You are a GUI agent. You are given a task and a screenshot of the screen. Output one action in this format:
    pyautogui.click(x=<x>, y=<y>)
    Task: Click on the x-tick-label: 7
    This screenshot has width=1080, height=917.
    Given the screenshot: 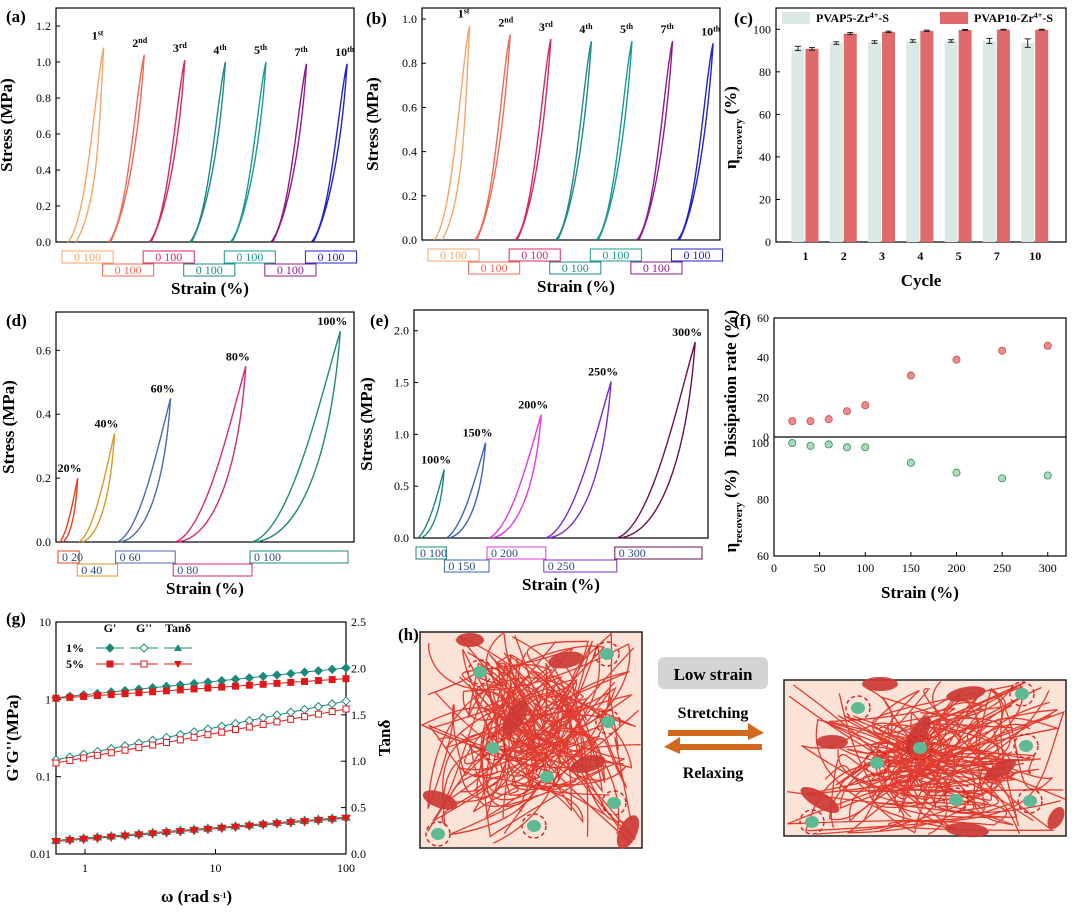 What is the action you would take?
    pyautogui.click(x=997, y=256)
    